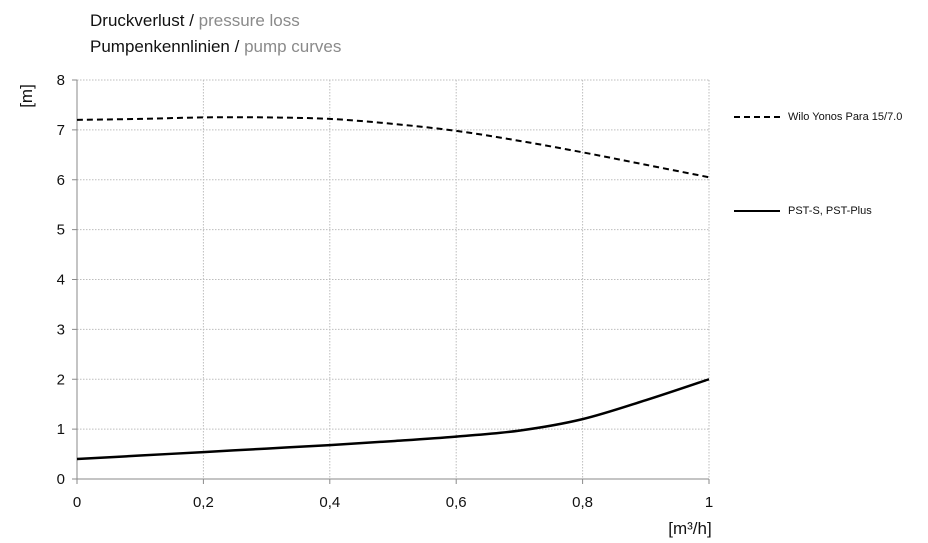 This screenshot has width=928, height=543. I want to click on y-tick-label: 7, so click(61, 130).